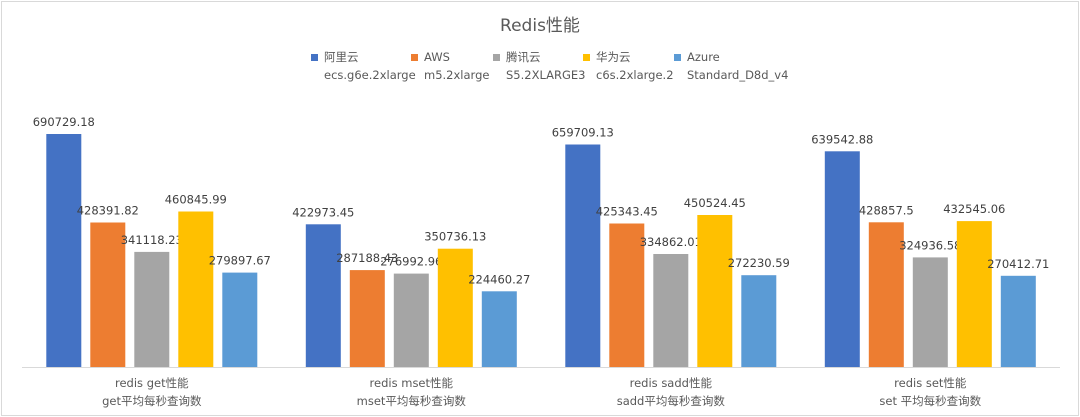  Describe the element at coordinates (314, 57) in the screenshot. I see `legend-swatch-aliyun` at that location.